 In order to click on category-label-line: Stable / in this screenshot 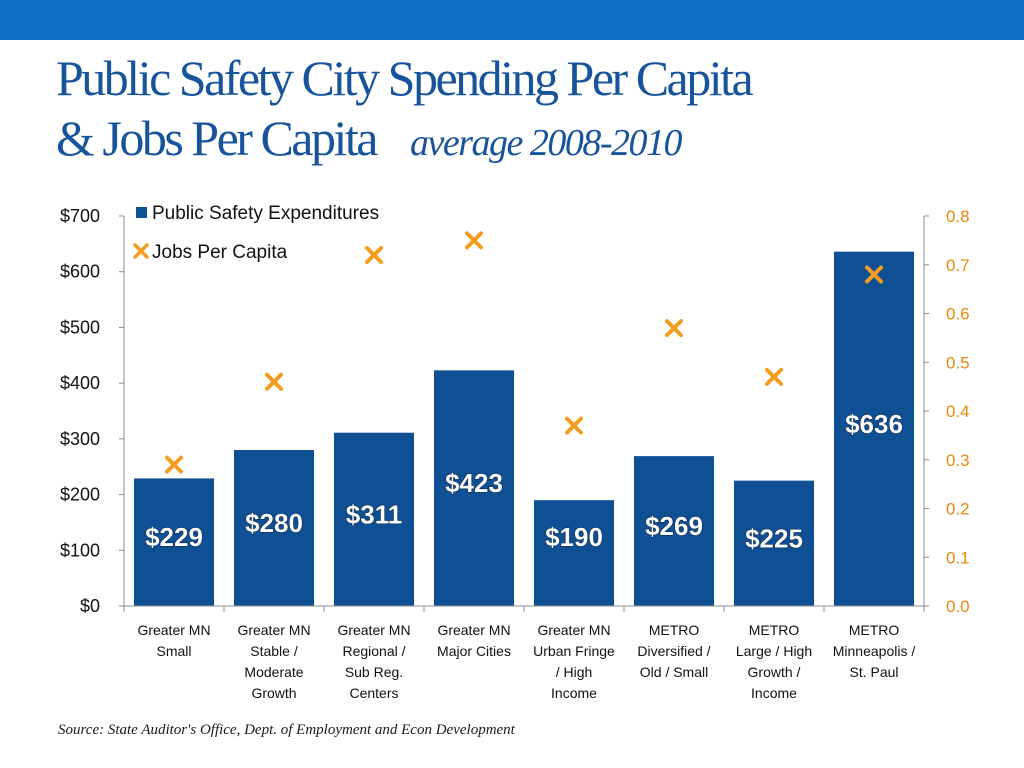, I will do `click(274, 651)`.